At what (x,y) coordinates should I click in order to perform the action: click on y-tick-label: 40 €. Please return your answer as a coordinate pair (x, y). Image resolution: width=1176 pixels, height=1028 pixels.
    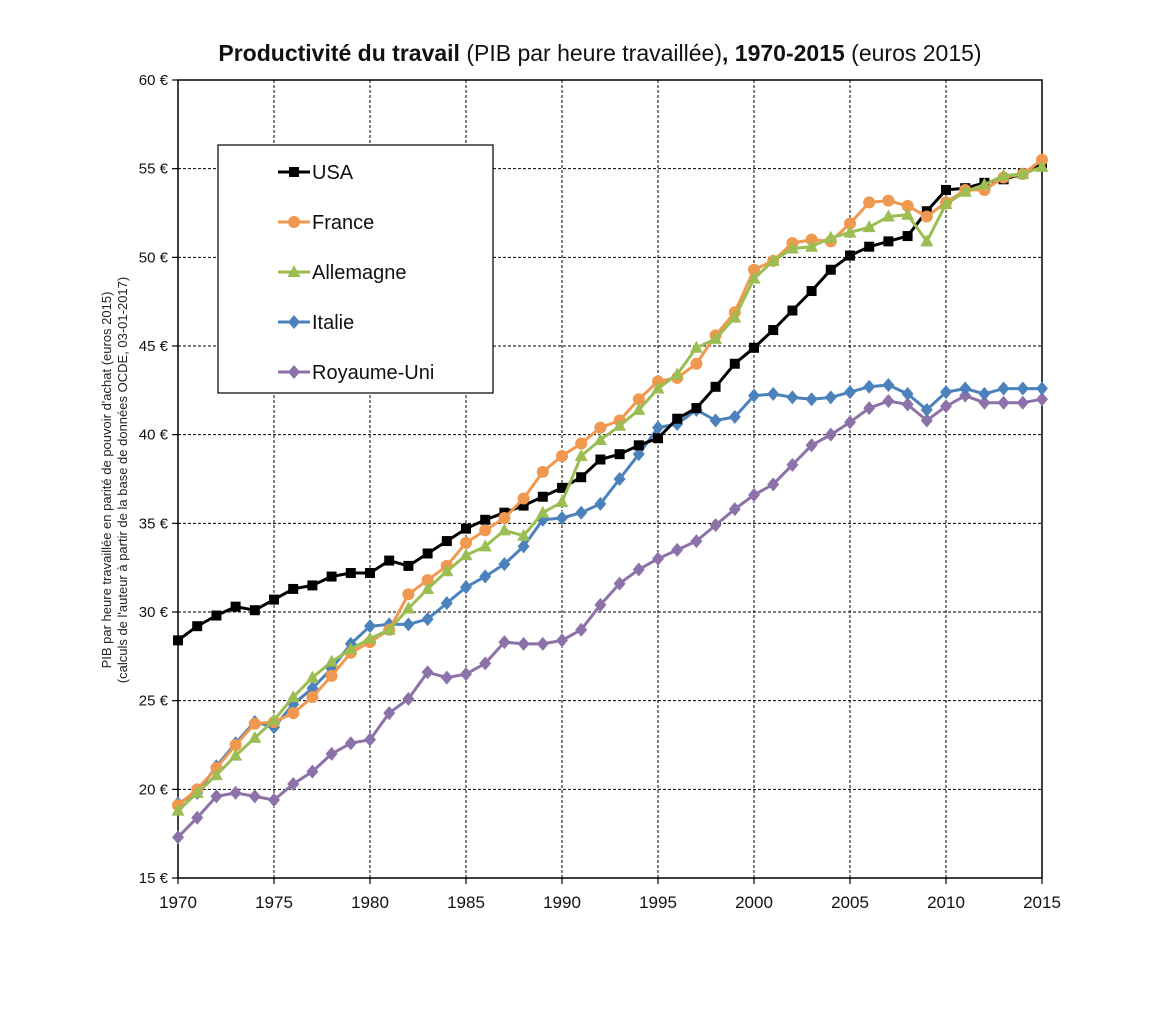
    Looking at the image, I should click on (154, 435).